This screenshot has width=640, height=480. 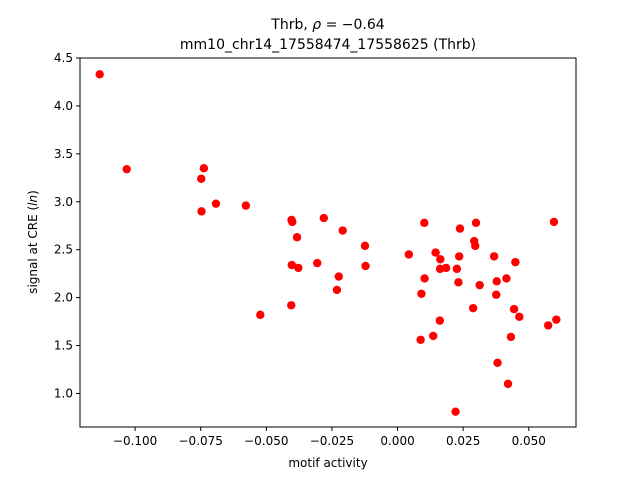 I want to click on x-tick-label: −0.025, so click(x=332, y=441).